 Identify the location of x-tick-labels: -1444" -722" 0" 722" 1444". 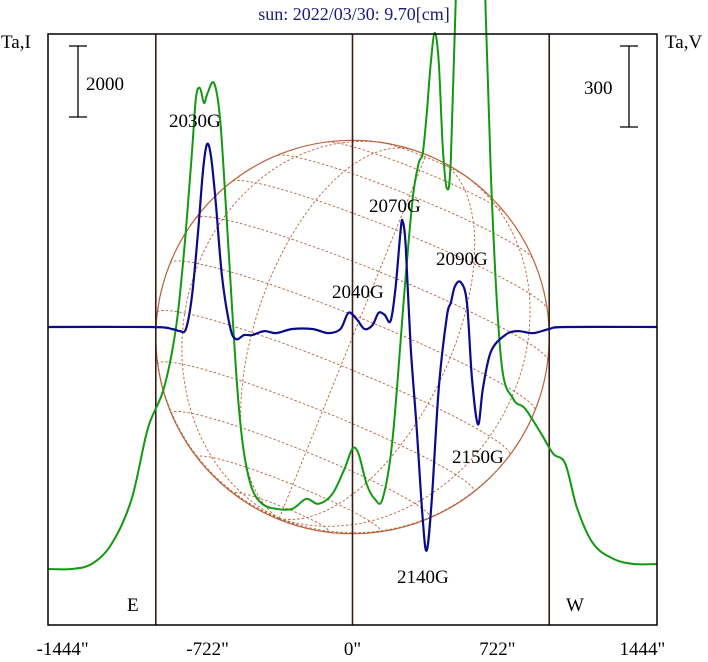
(351, 649).